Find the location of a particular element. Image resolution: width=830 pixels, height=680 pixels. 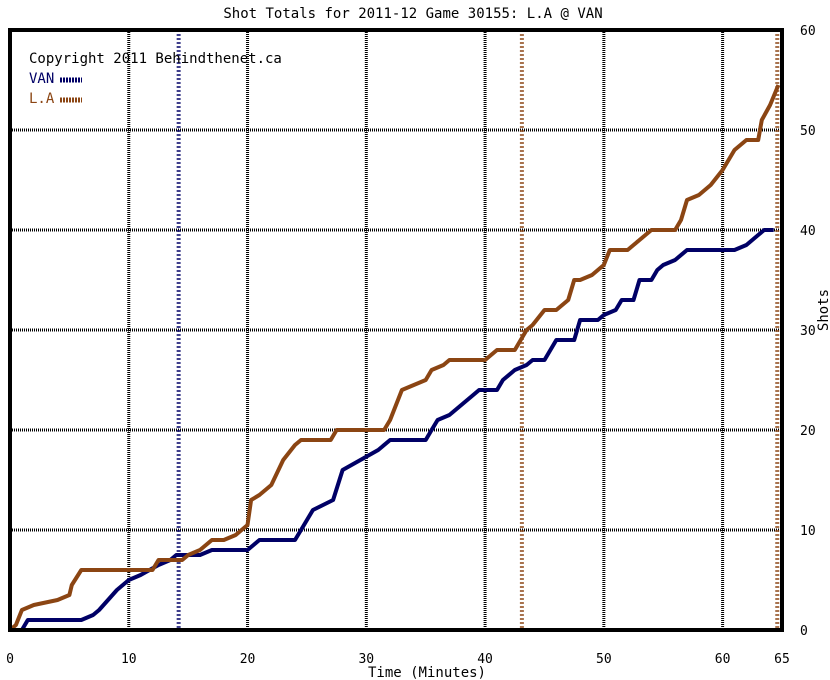

y-tick-label: 60 is located at coordinates (808, 31).